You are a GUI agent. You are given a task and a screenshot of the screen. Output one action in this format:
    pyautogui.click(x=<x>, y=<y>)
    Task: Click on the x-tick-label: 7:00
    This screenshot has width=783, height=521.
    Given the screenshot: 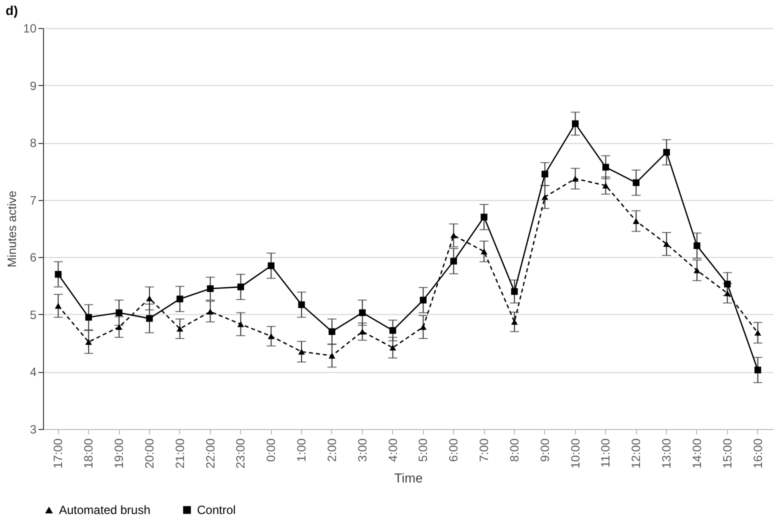 What is the action you would take?
    pyautogui.click(x=484, y=450)
    